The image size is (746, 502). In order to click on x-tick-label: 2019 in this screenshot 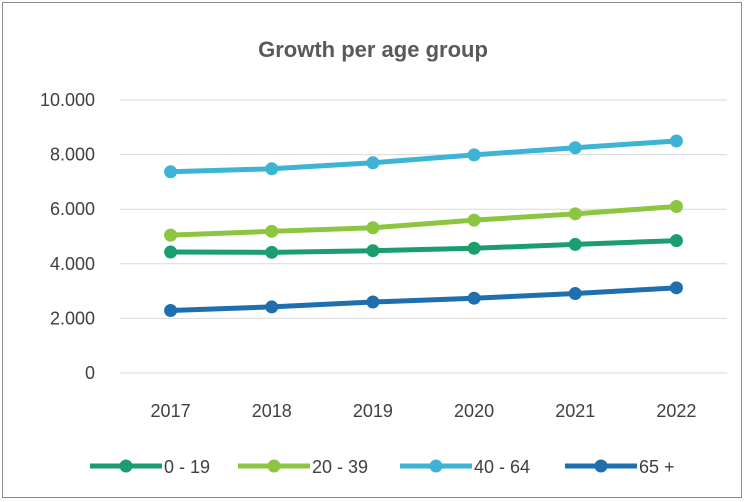, I will do `click(373, 411)`.